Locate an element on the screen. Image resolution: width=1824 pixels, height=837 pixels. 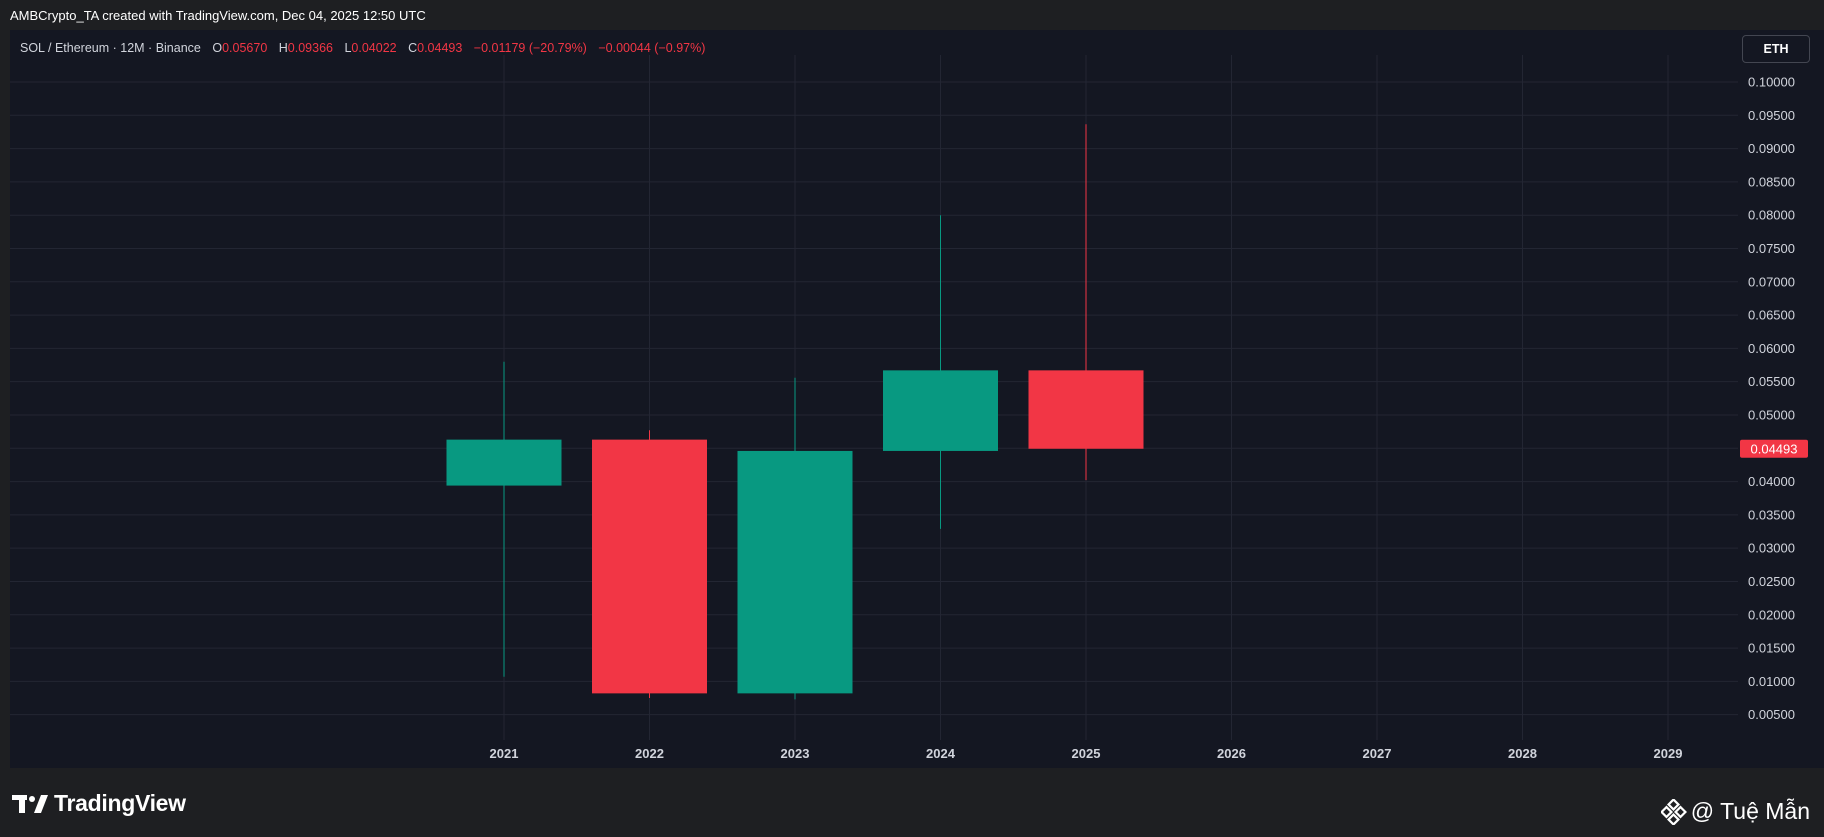
y-tick-label: 0.08000 is located at coordinates (1771, 215).